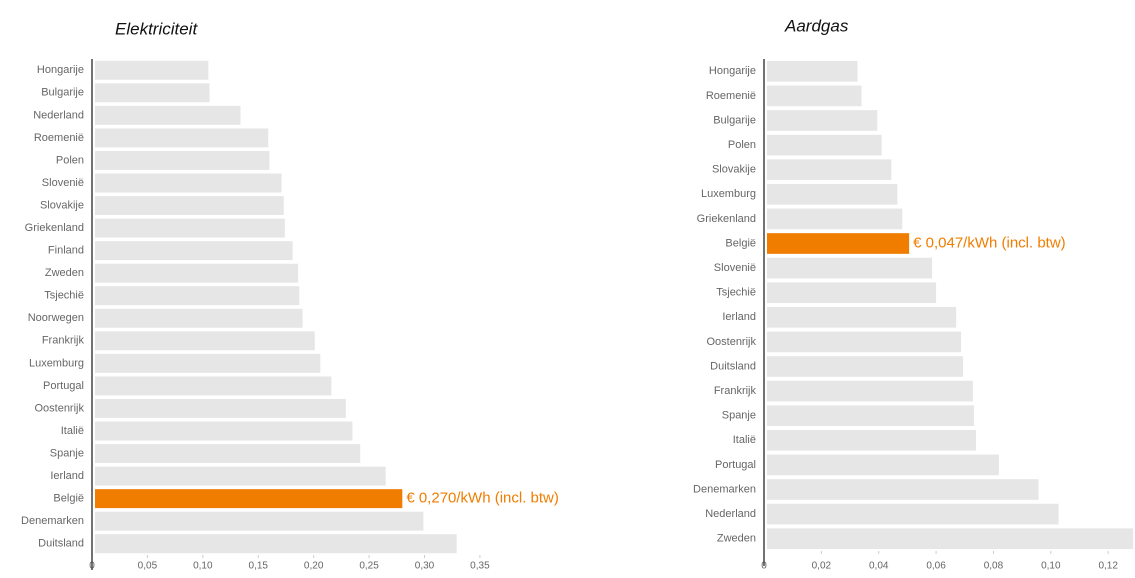 Image resolution: width=1135 pixels, height=578 pixels. Describe the element at coordinates (56, 318) in the screenshot. I see `y-tick-label: Noorwegen` at that location.